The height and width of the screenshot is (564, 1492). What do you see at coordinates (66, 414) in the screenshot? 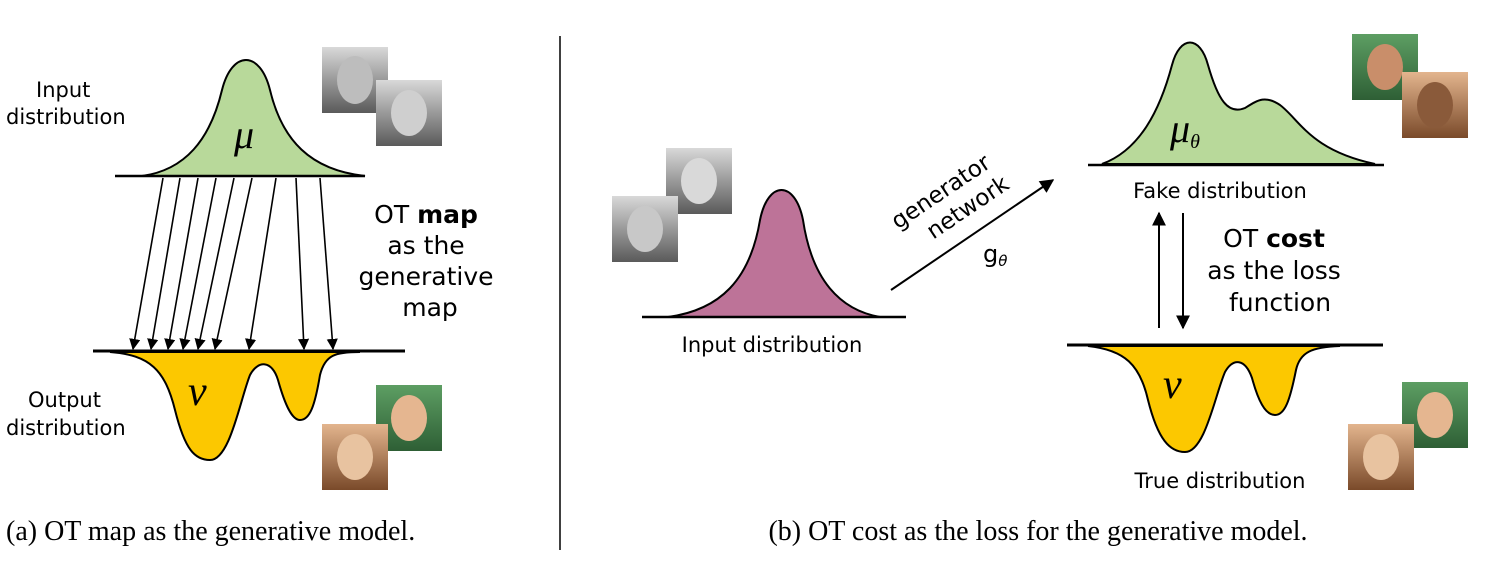
I see `output-distribution-label: Output distribution` at bounding box center [66, 414].